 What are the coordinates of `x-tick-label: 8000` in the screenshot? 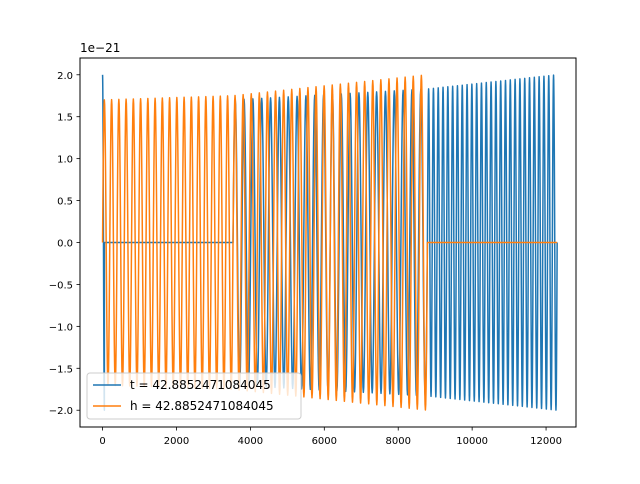 It's located at (397, 441).